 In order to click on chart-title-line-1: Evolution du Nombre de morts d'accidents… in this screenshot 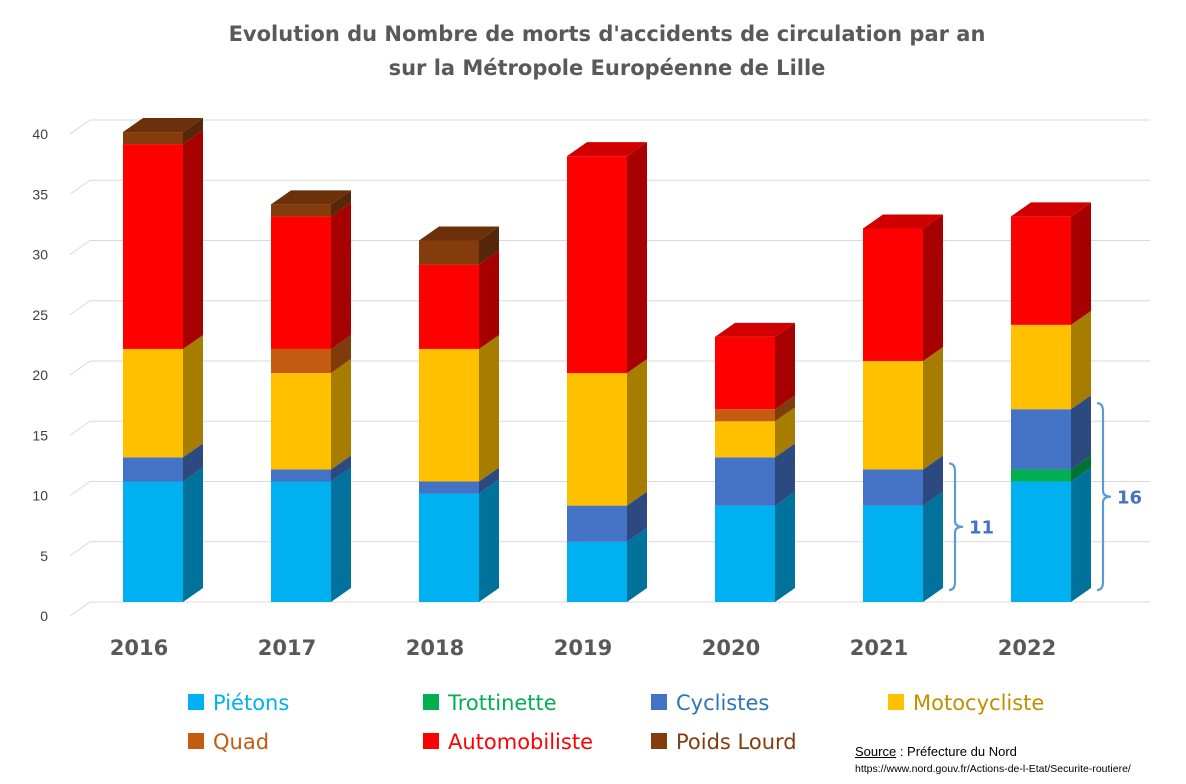, I will do `click(607, 34)`.